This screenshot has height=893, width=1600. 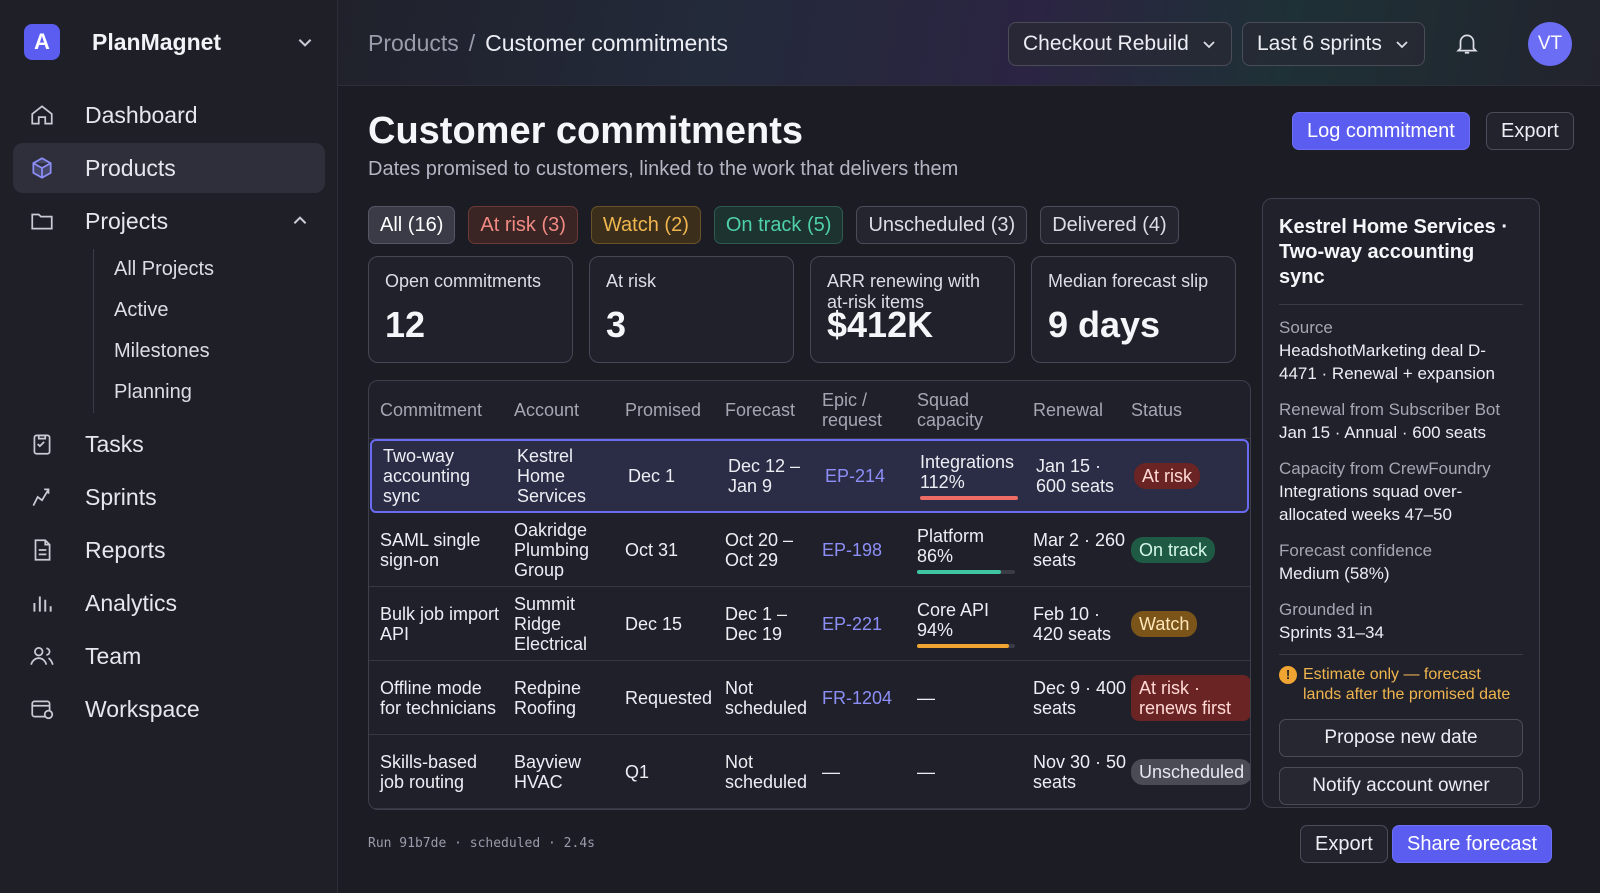 What do you see at coordinates (547, 409) in the screenshot?
I see `column-header-account: Account` at bounding box center [547, 409].